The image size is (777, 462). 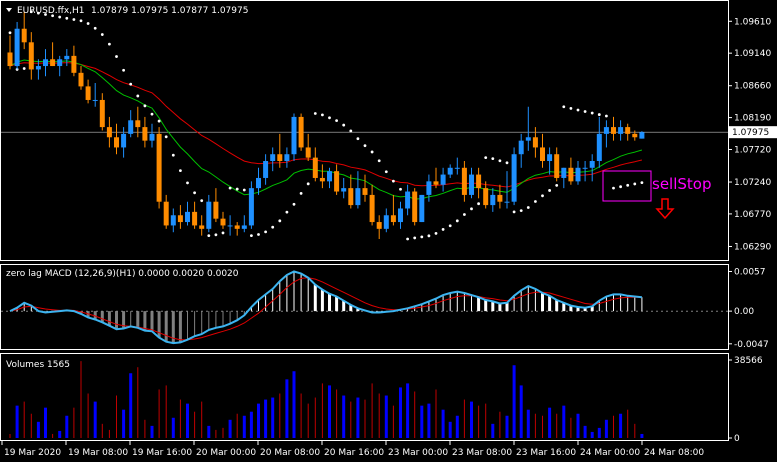 What do you see at coordinates (656, 195) in the screenshot?
I see `sell-stop-annotation: sellStop` at bounding box center [656, 195].